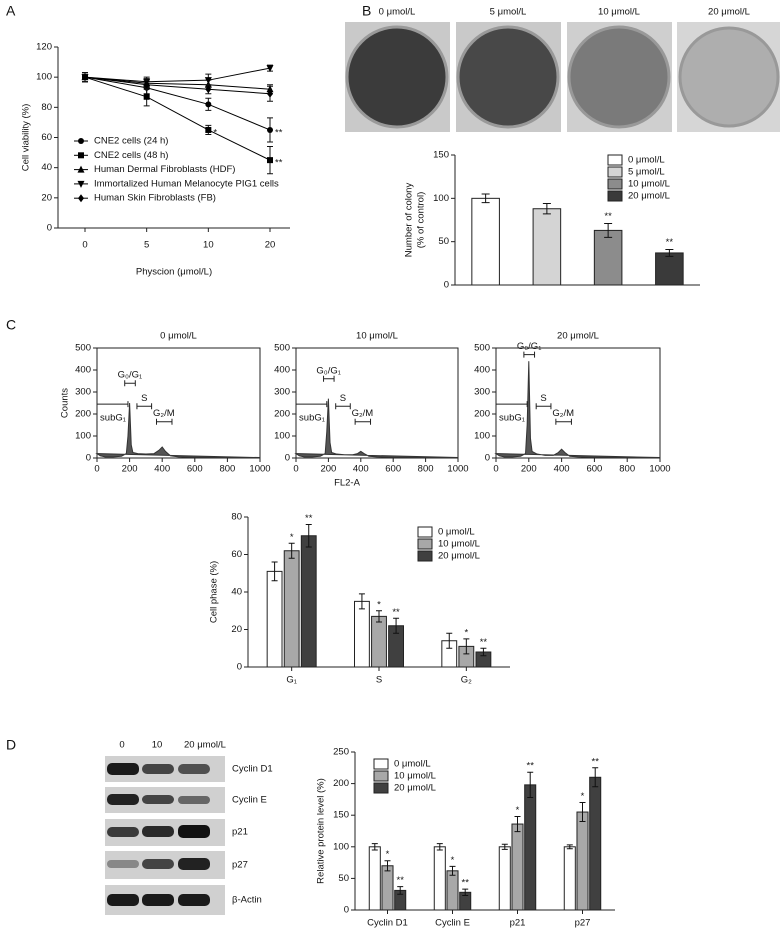 This screenshot has height=929, width=781. Describe the element at coordinates (341, 815) in the screenshot. I see `y-tick-label: 150` at that location.